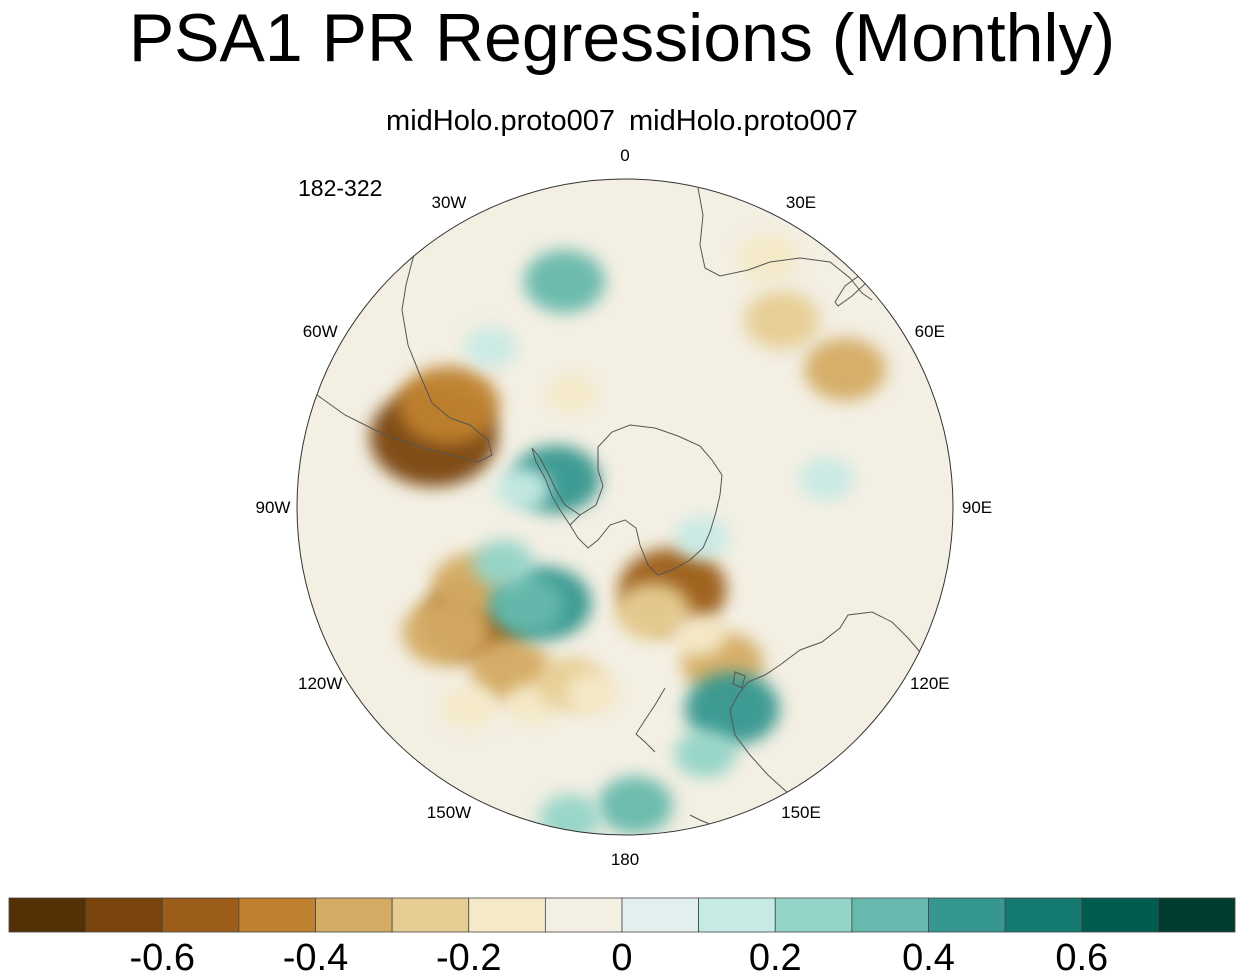 The width and height of the screenshot is (1244, 978). I want to click on south-america-coastline, so click(404, 351).